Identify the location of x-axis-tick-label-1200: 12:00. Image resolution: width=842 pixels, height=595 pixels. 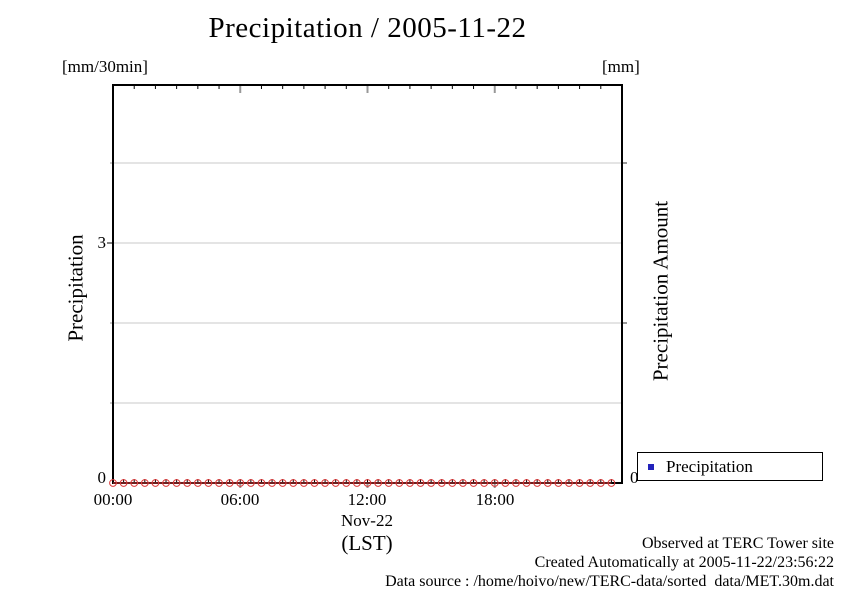
(367, 499).